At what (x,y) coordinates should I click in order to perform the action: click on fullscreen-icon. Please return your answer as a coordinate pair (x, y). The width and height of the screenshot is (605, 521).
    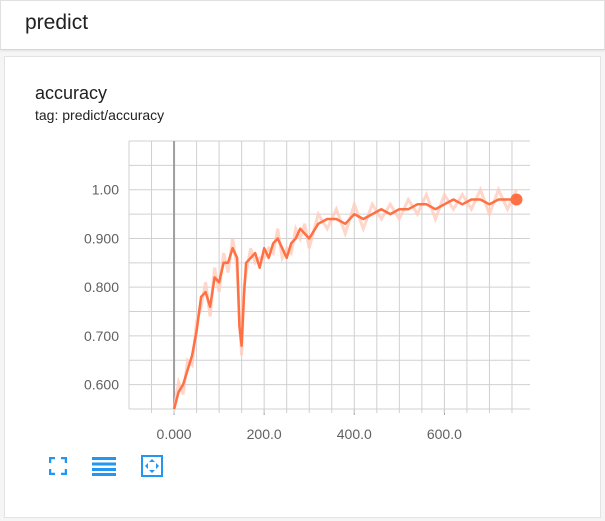
    Looking at the image, I should click on (58, 466).